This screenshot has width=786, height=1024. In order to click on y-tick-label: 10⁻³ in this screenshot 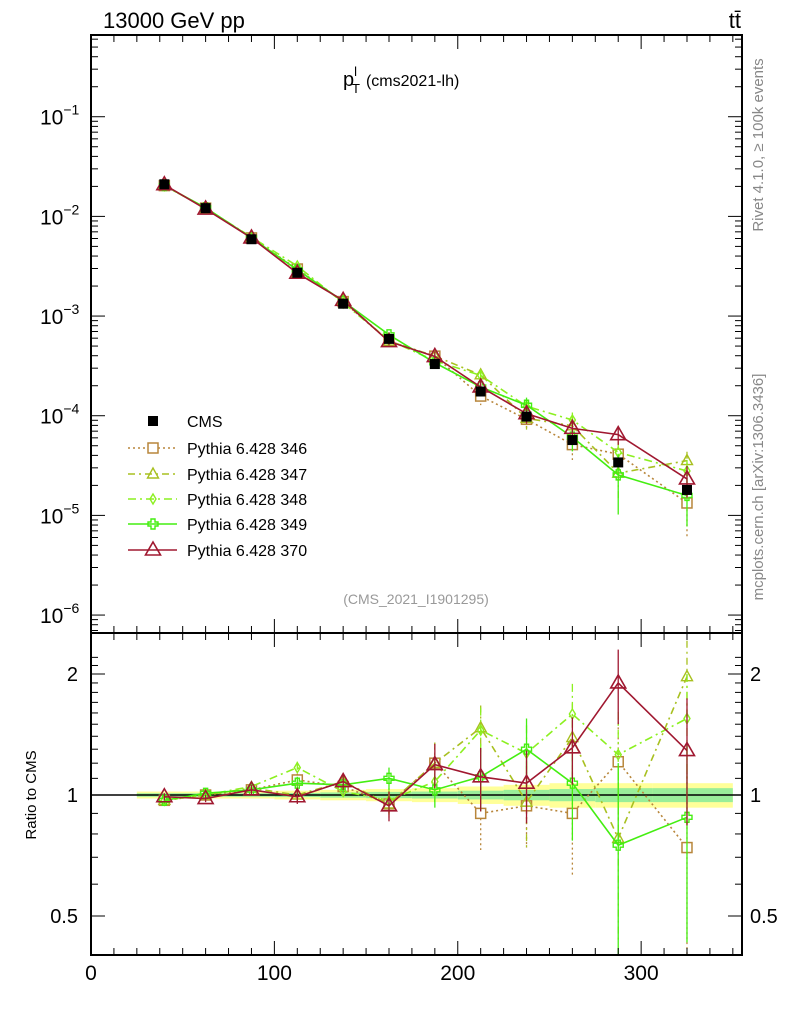, I will do `click(60, 315)`.